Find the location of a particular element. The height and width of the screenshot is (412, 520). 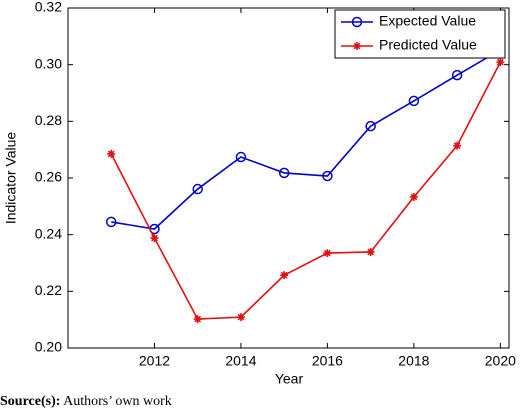

y-axis-label: Indicator Value is located at coordinates (11, 178).